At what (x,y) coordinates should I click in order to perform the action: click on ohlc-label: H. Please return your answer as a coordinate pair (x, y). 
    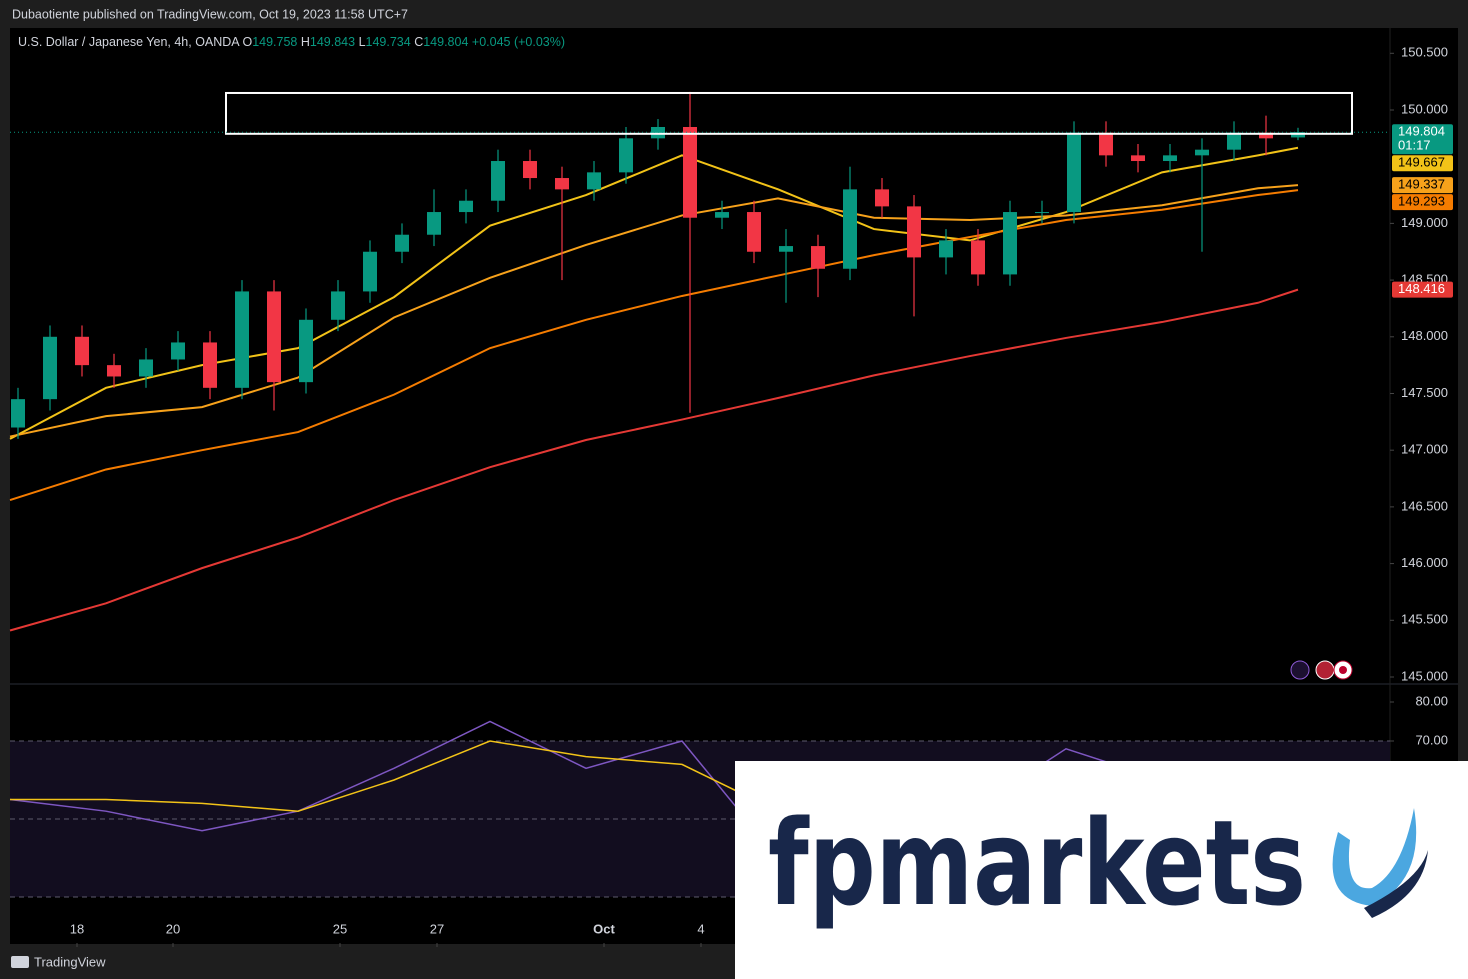
    Looking at the image, I should click on (305, 42).